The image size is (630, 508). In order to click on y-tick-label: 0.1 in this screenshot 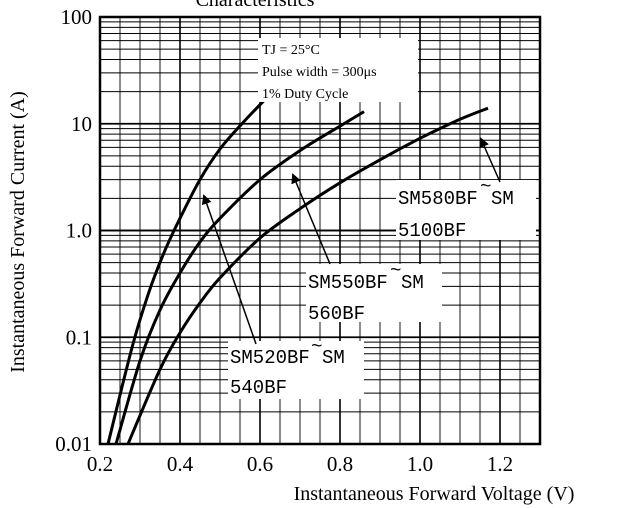, I will do `click(79, 337)`.